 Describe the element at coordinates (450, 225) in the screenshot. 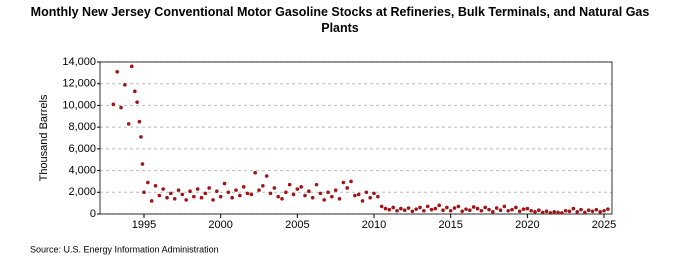

I see `x-tick-label: 2015` at that location.